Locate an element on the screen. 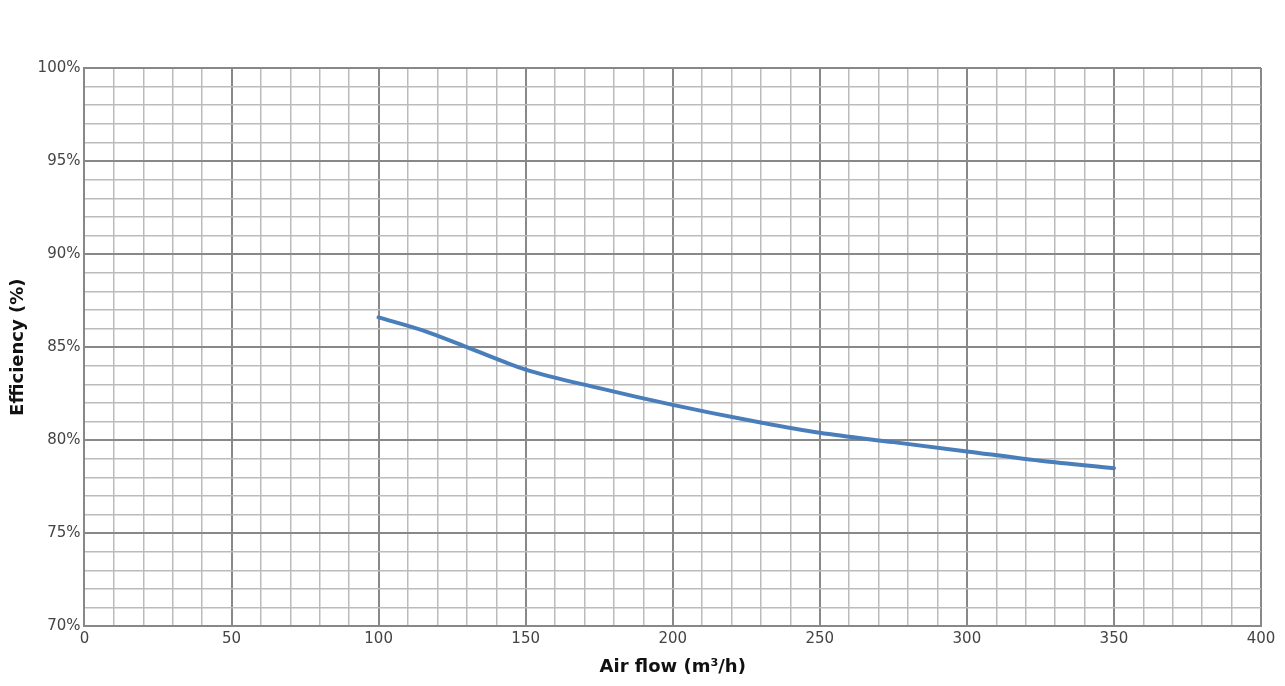 This screenshot has width=1285, height=686. x-tick-label: 100 is located at coordinates (378, 638).